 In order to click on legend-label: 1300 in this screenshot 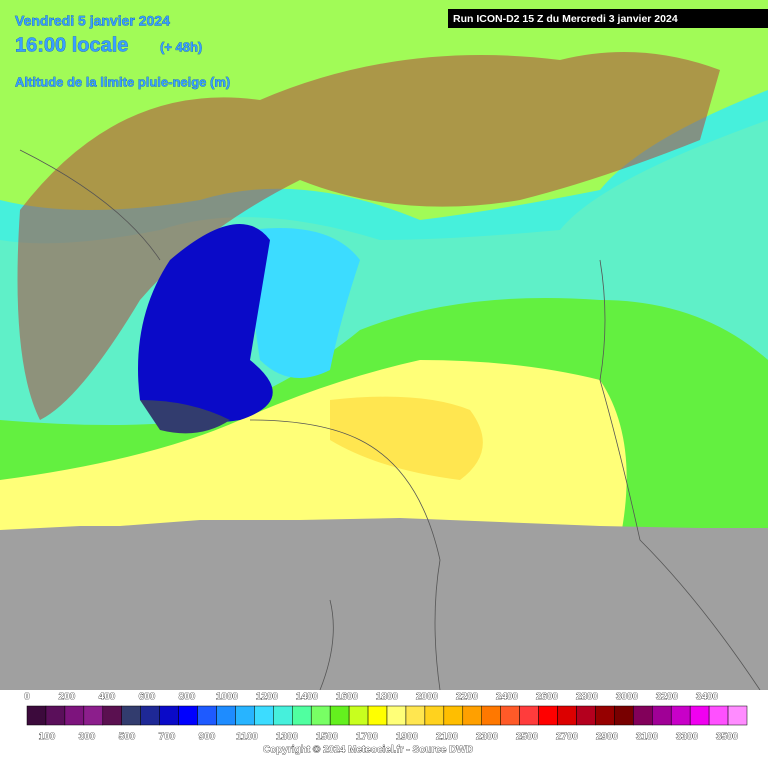, I will do `click(287, 737)`.